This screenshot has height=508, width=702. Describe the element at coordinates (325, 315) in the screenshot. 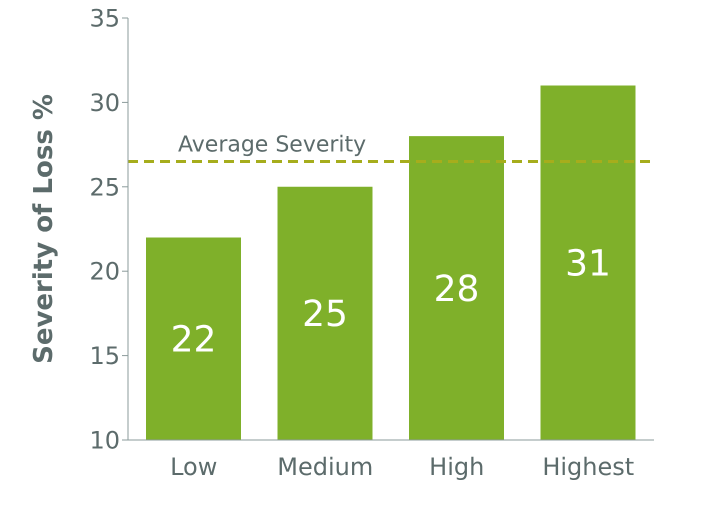

I see `data-label: 25` at that location.